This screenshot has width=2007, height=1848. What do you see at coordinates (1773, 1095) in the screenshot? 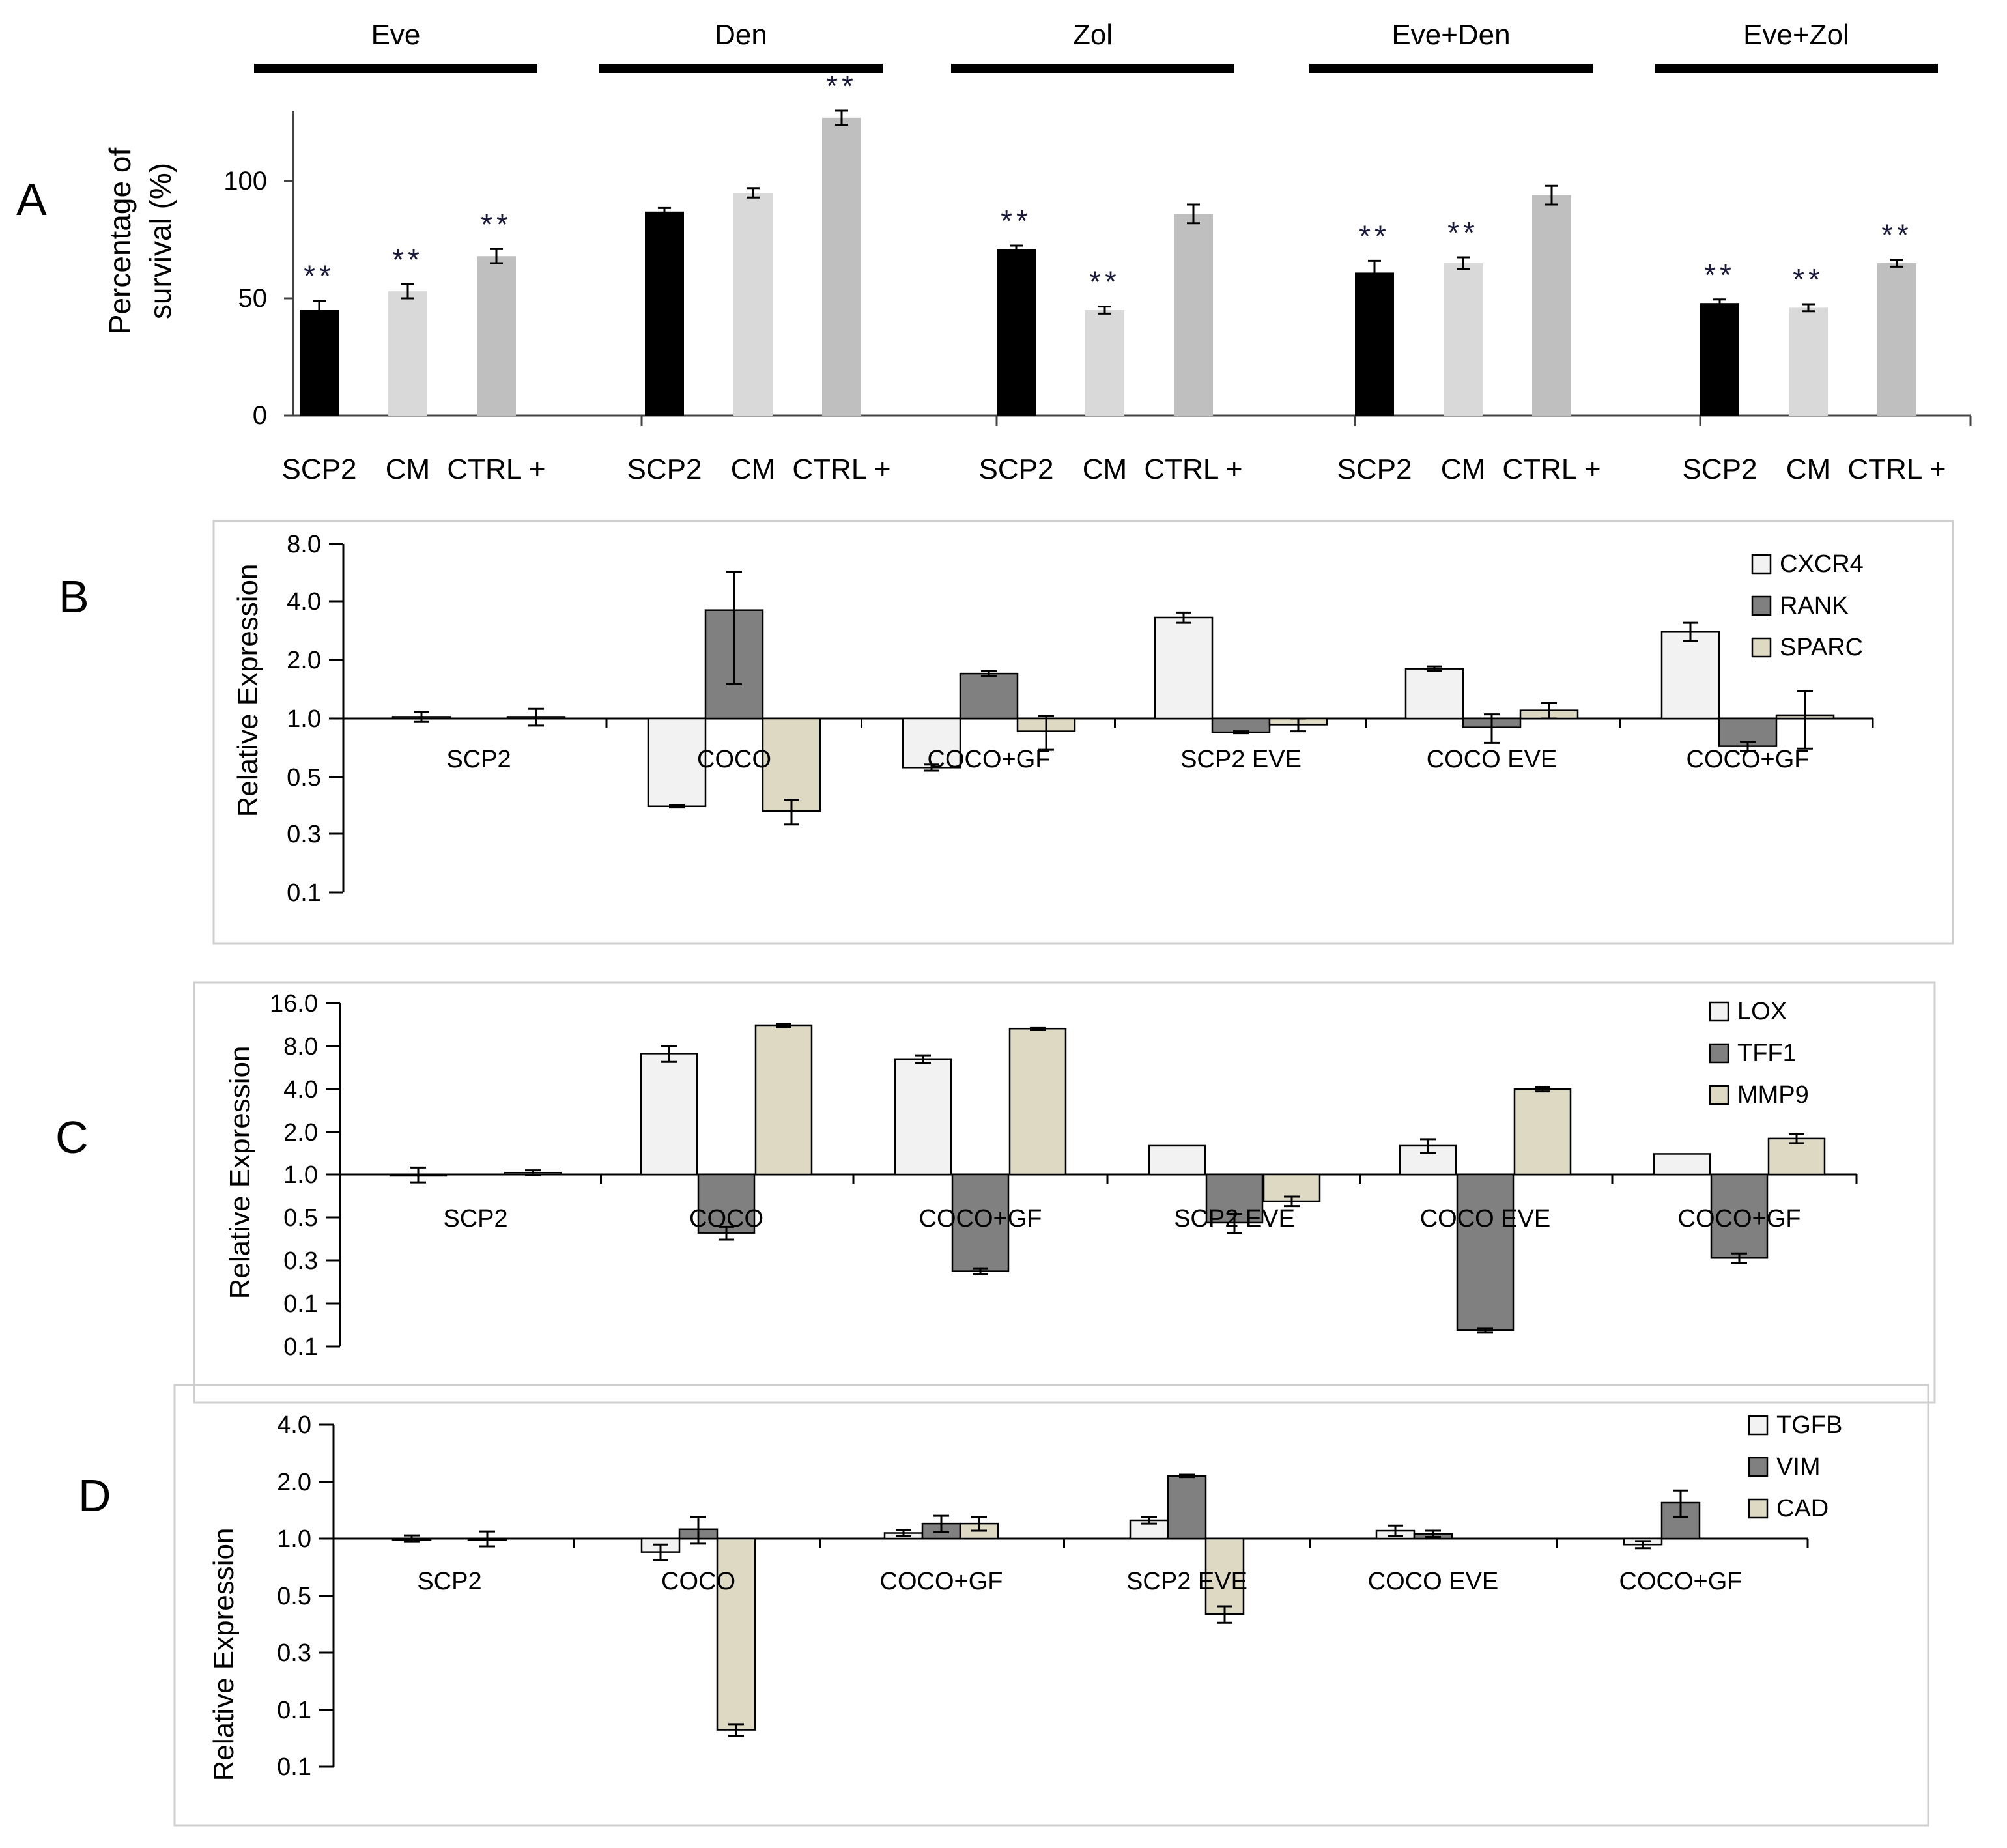
I see `legend-label-mmp9: MMP9` at bounding box center [1773, 1095].